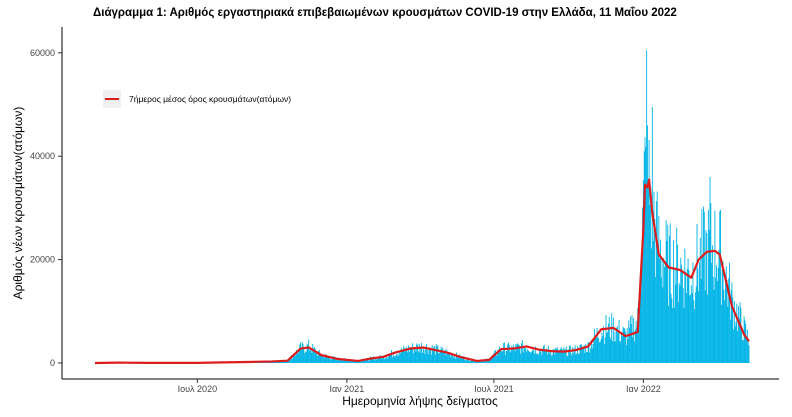 The image size is (792, 417). What do you see at coordinates (52, 363) in the screenshot?
I see `y-tick-label: 0` at bounding box center [52, 363].